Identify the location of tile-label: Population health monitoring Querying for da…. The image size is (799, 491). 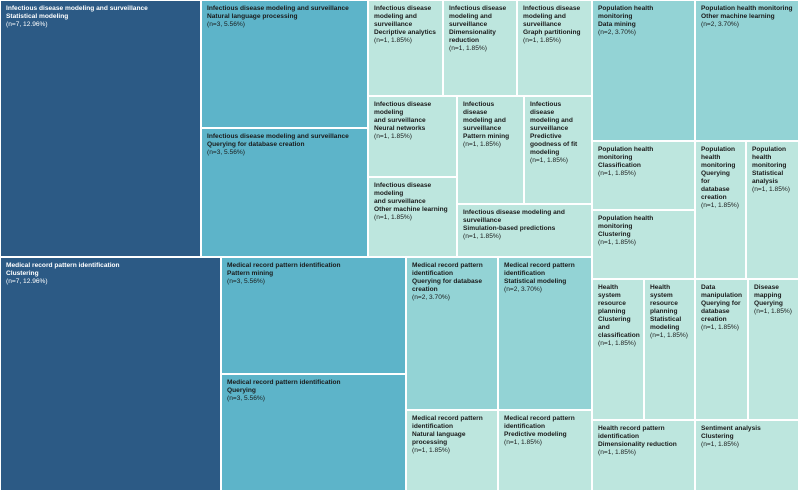
(720, 178).